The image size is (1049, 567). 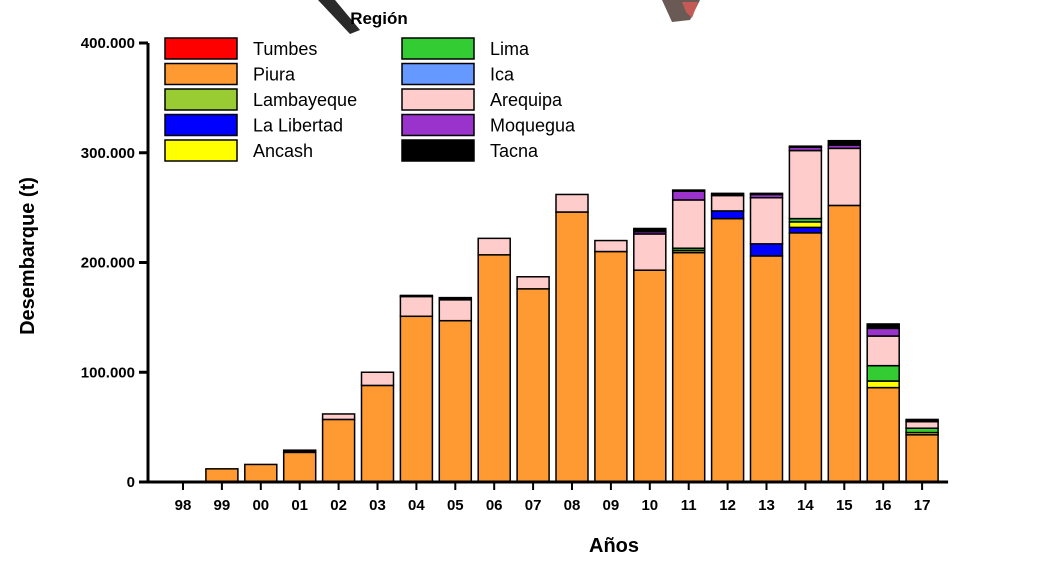 I want to click on y-tick-label: 0, so click(x=131, y=482).